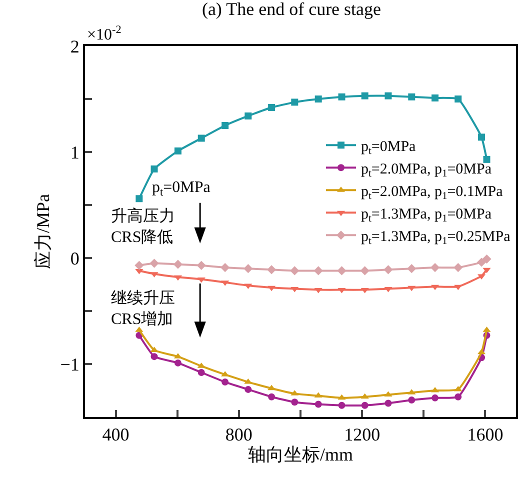  What do you see at coordinates (426, 171) in the screenshot?
I see `legend-label: p$_{t}$=2.0MPa, p$_{1}$=0MPa` at bounding box center [426, 171].